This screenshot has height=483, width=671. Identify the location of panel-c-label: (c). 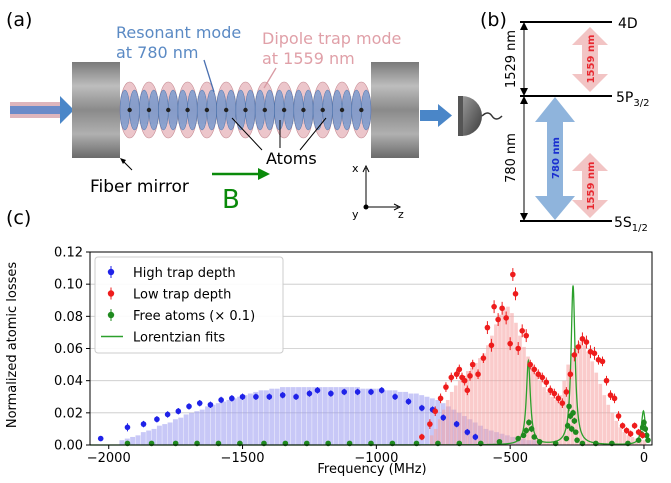
(18, 218).